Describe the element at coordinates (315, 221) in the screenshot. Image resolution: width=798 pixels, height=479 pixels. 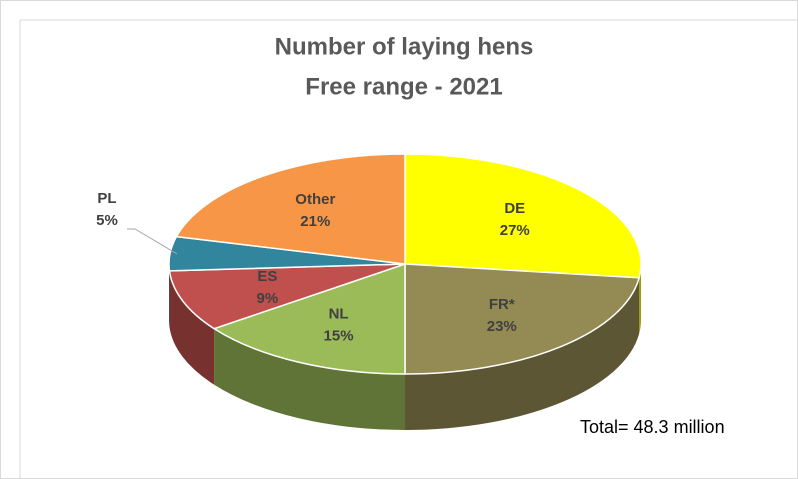
I see `slice-value-label: 21%` at that location.